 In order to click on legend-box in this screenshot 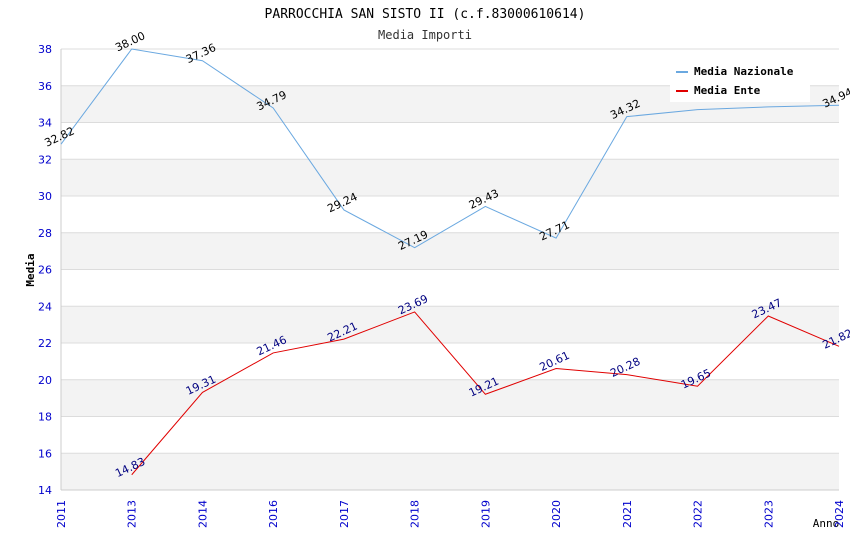, I will do `click(740, 81)`.